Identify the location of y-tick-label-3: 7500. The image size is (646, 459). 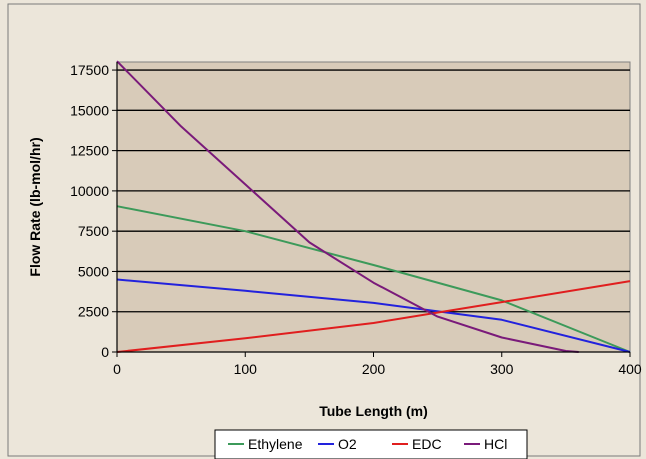
(93, 231).